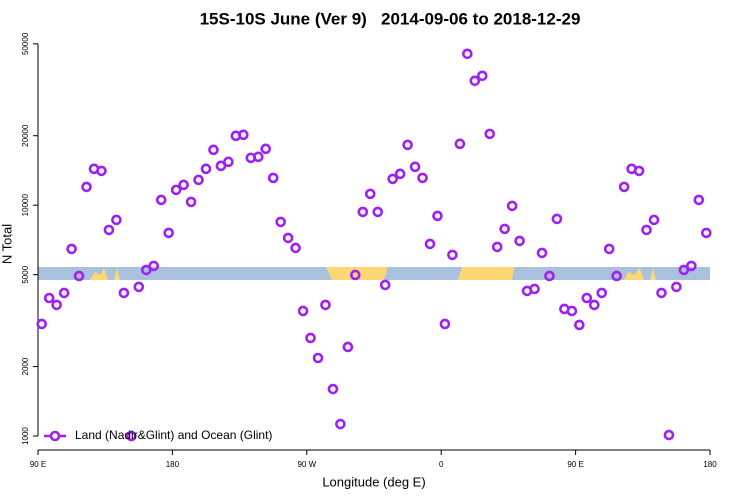 Image resolution: width=750 pixels, height=500 pixels. Describe the element at coordinates (55, 436) in the screenshot. I see `legend-symbol` at that location.